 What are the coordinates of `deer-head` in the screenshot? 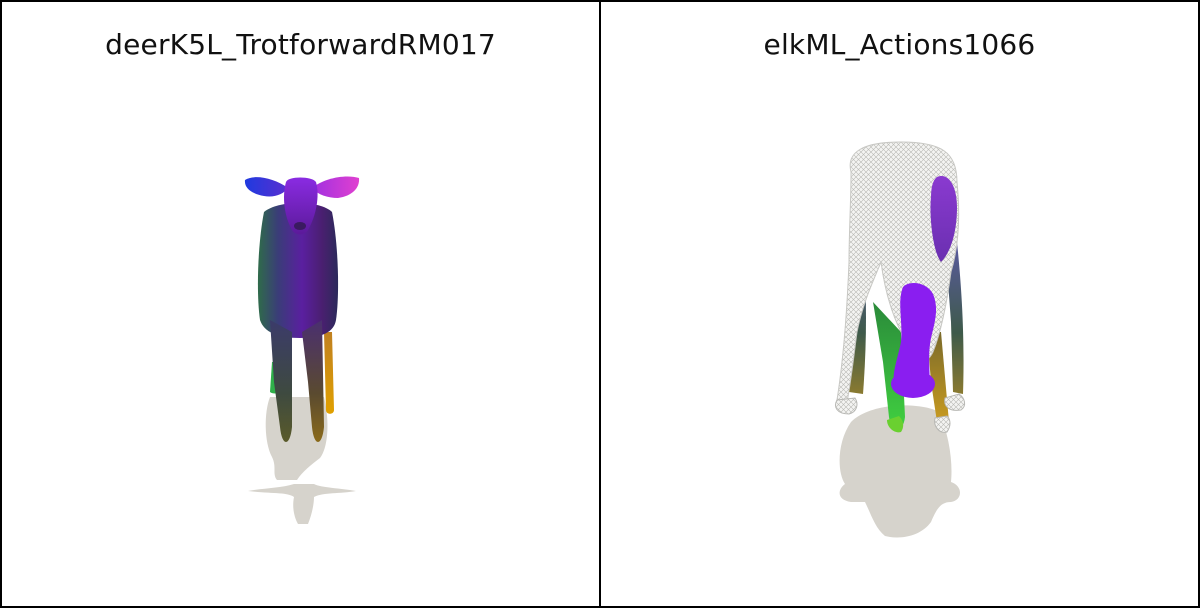 It's located at (301, 206).